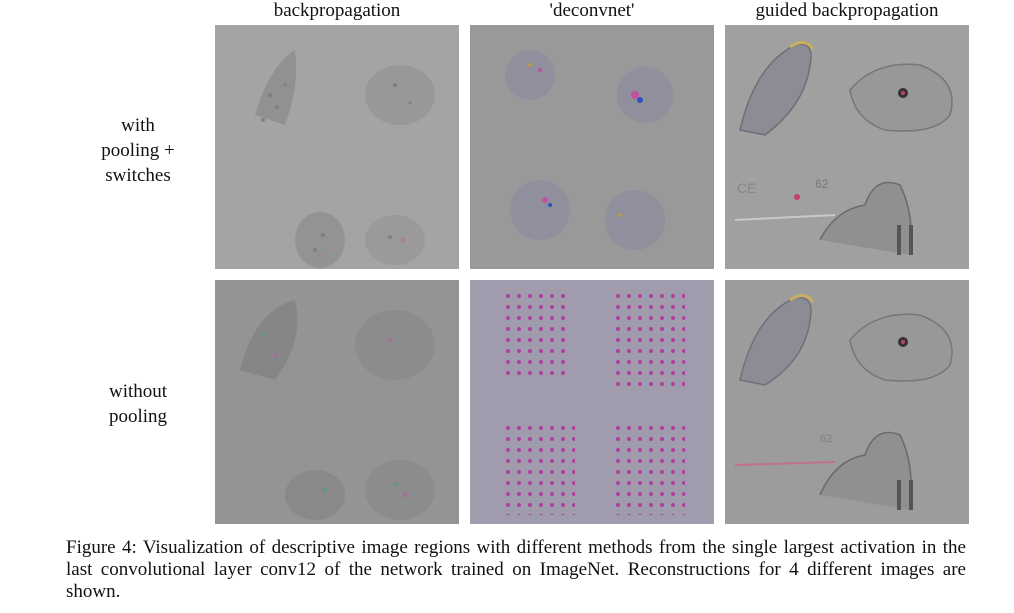 The width and height of the screenshot is (1014, 613). I want to click on row-label-with-pooling: with pooling + switches, so click(138, 150).